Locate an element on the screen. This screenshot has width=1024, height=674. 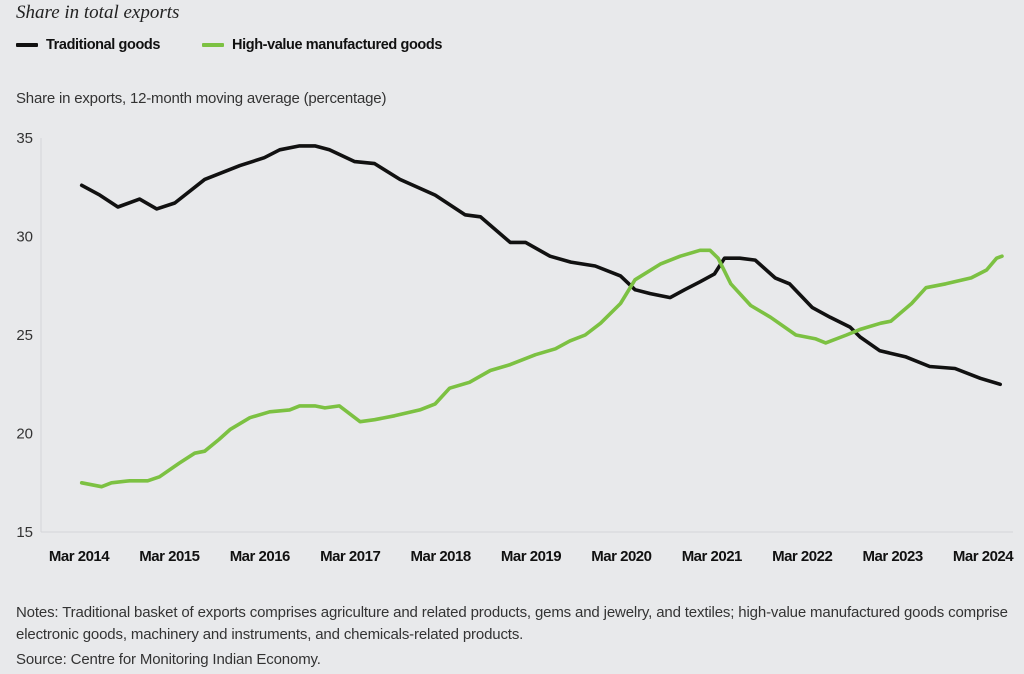
x-tick-label: Mar 2020 is located at coordinates (621, 556).